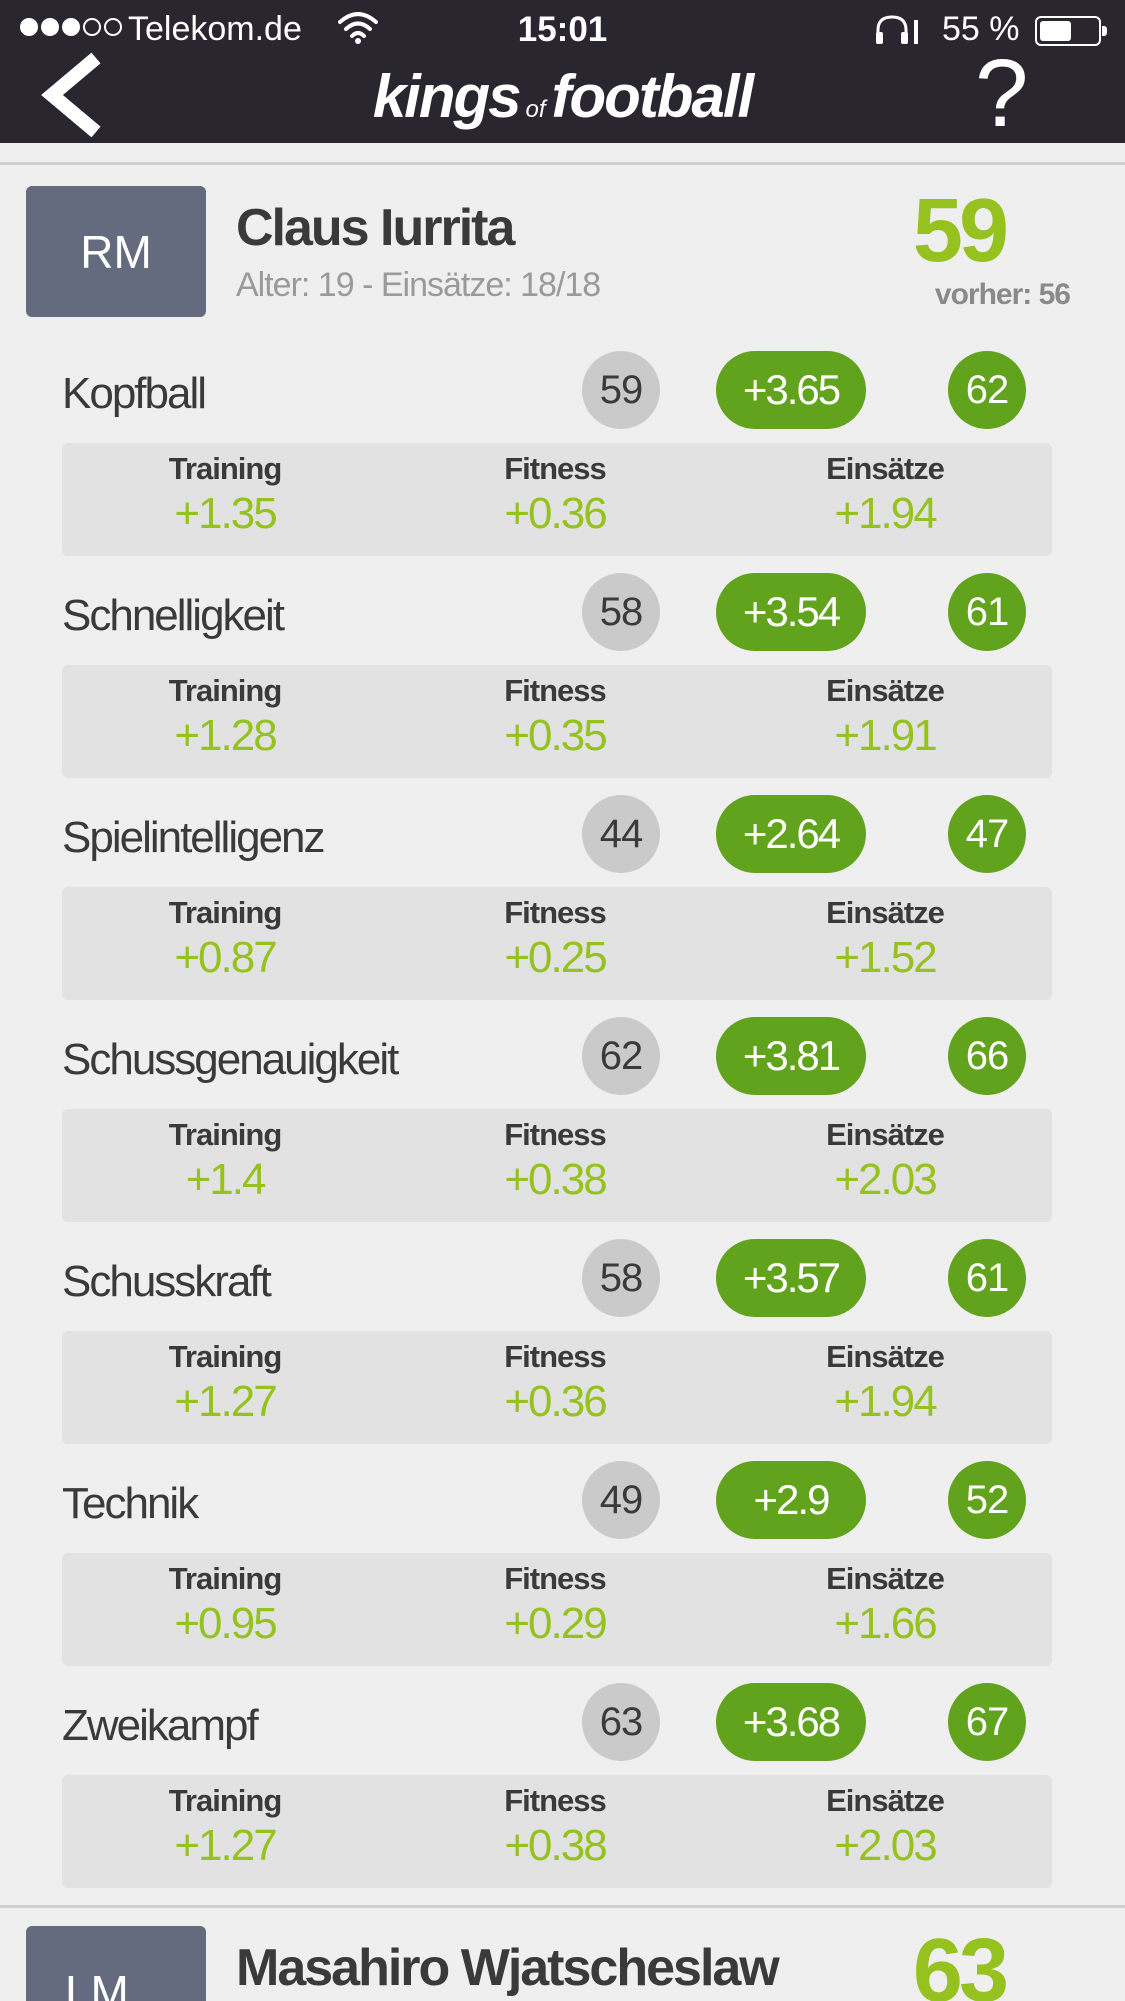 The image size is (1125, 2001). What do you see at coordinates (1002, 93) in the screenshot?
I see `help-button: ?` at bounding box center [1002, 93].